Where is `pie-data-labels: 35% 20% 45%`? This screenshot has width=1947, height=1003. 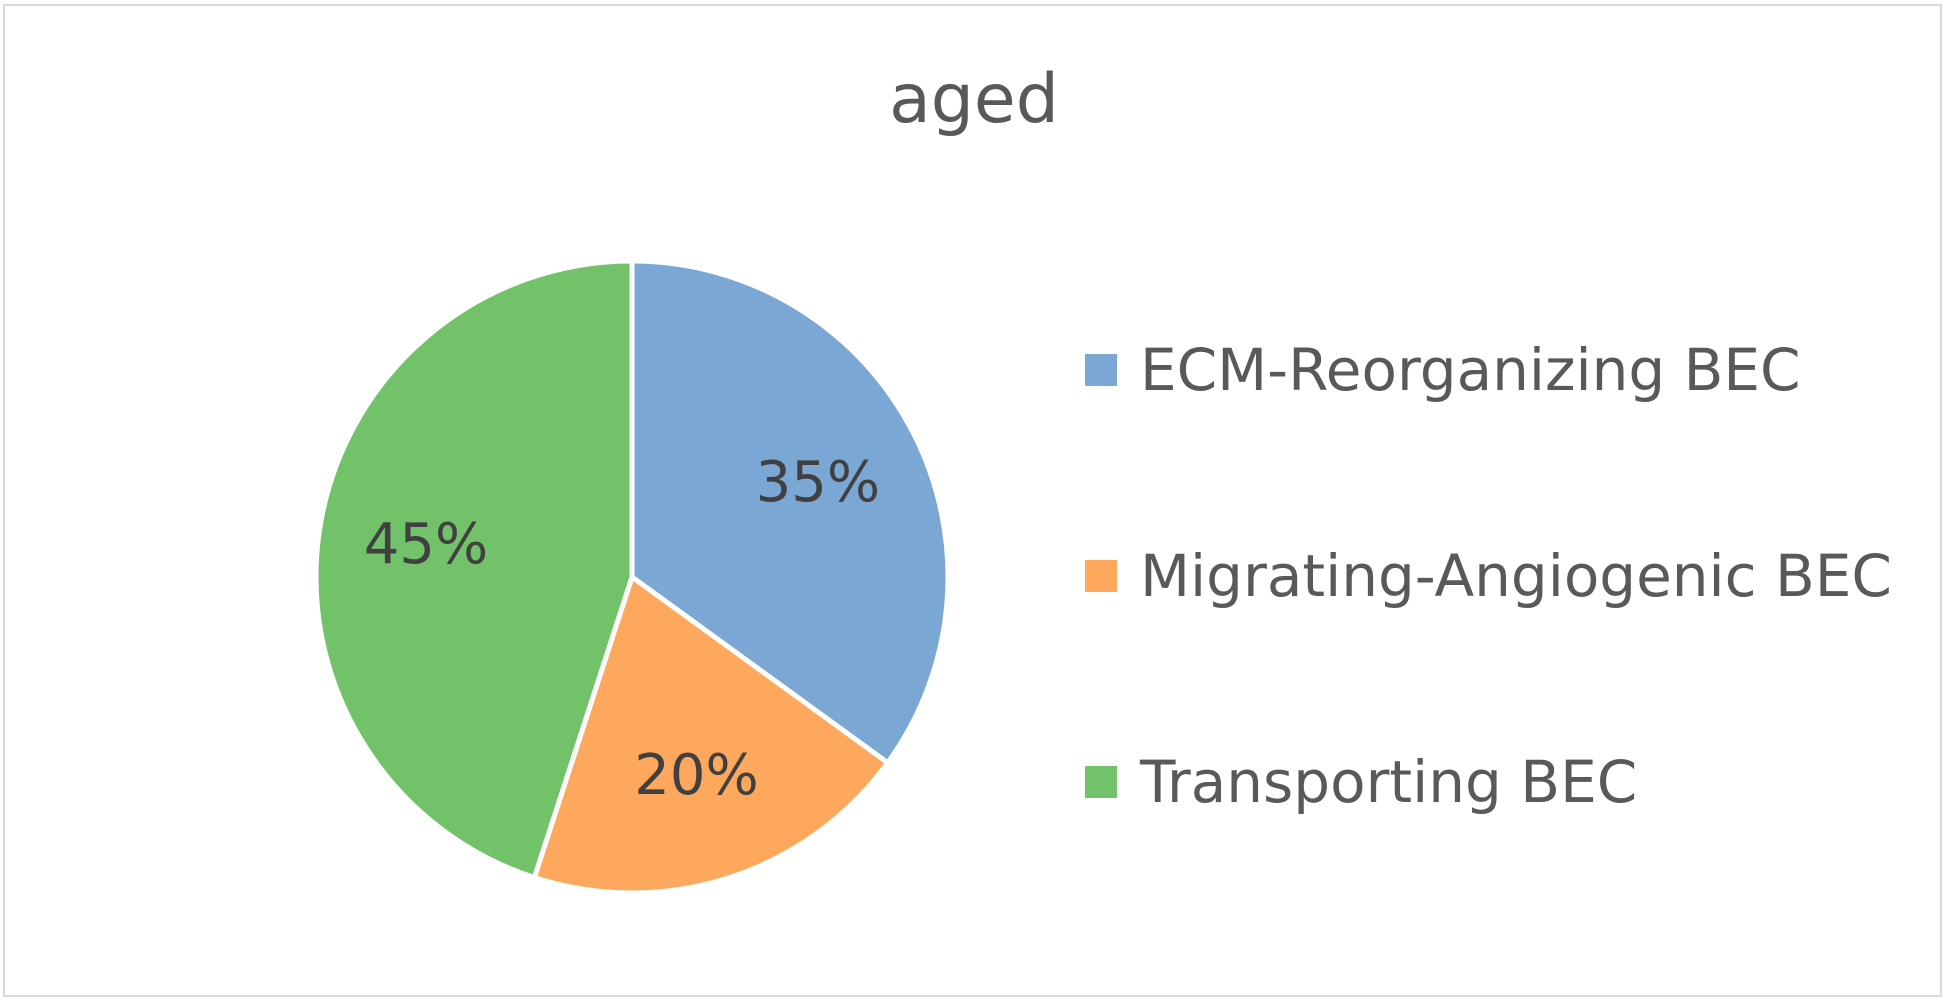
pie-data-labels: 35% 20% 45% is located at coordinates (622, 629).